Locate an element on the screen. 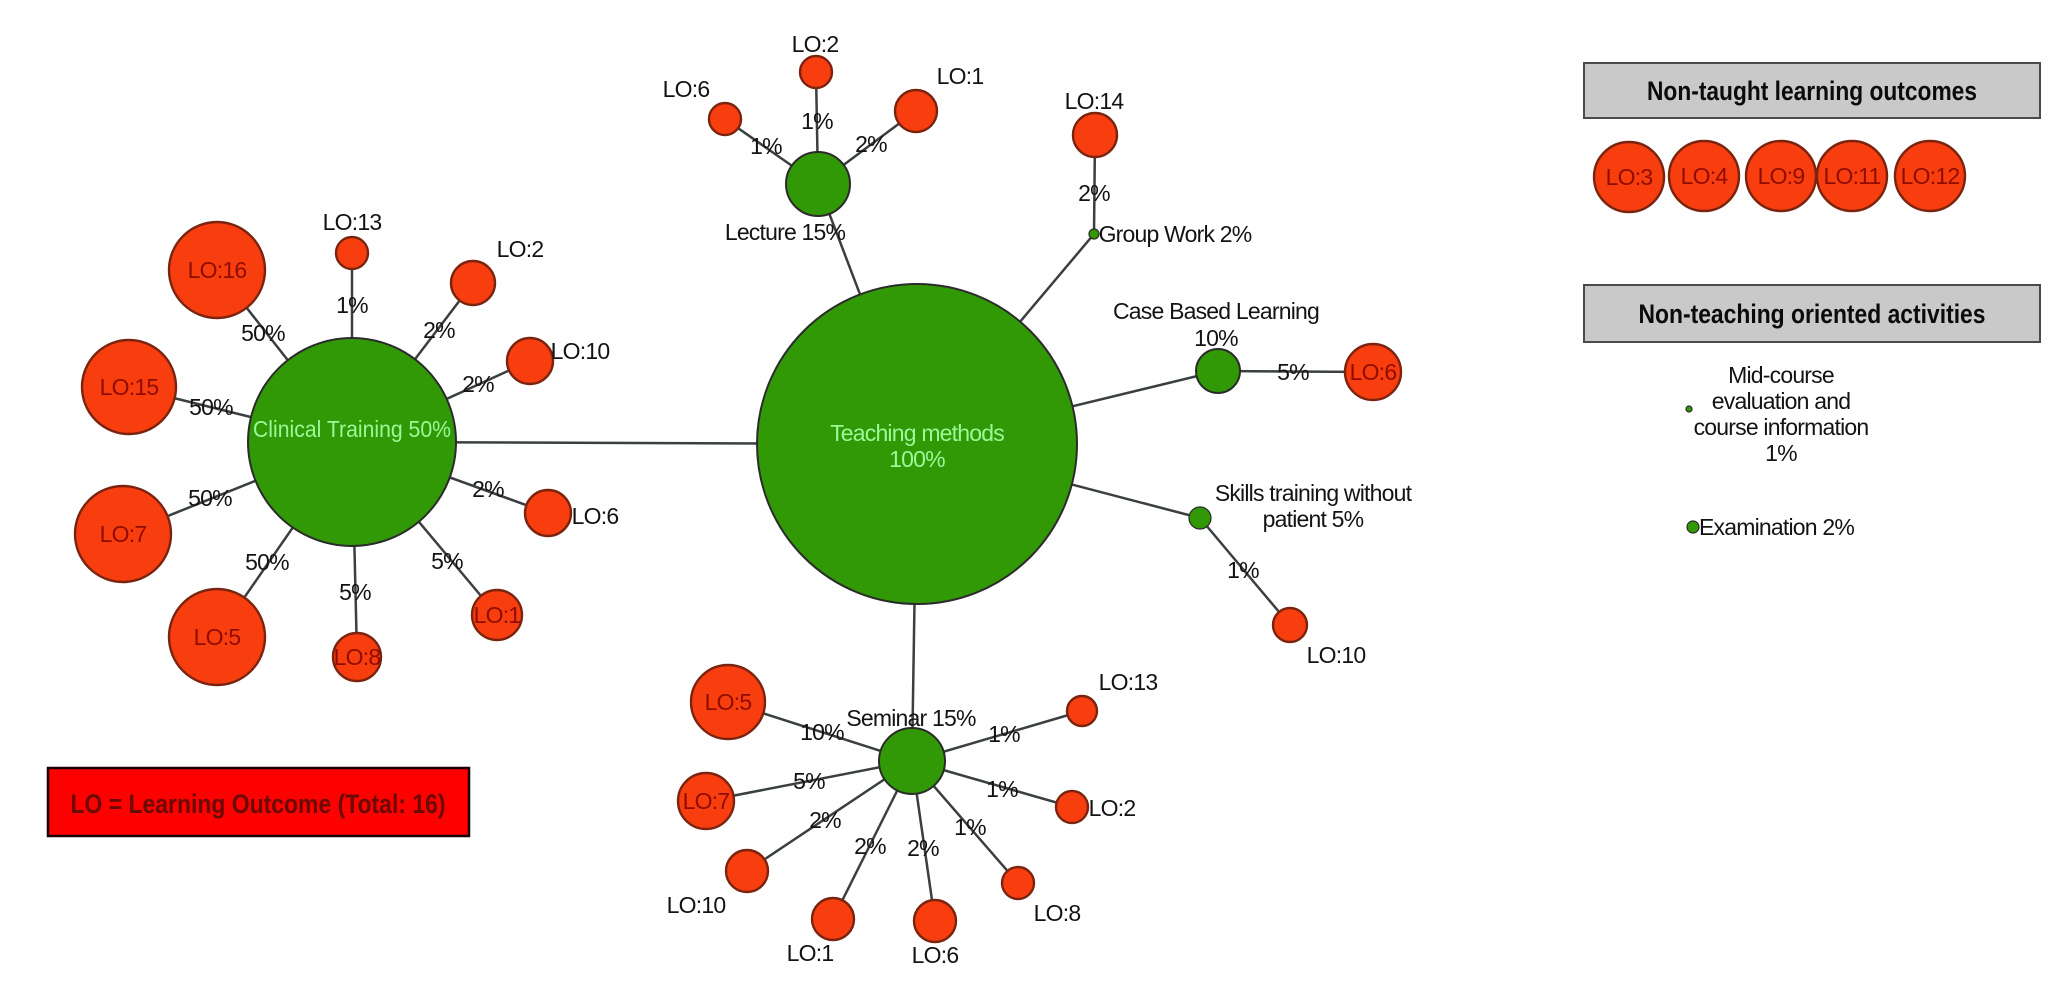 The image size is (2059, 1006). svg-text: LO:4 is located at coordinates (1705, 176).